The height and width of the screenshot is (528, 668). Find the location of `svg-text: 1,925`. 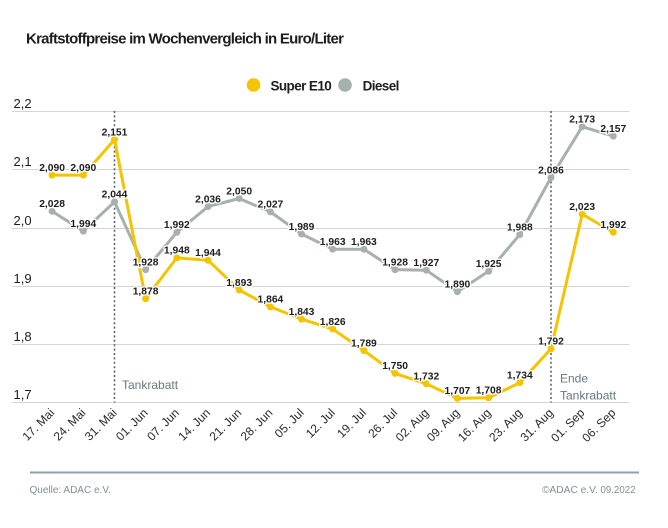

svg-text: 1,925 is located at coordinates (489, 264).